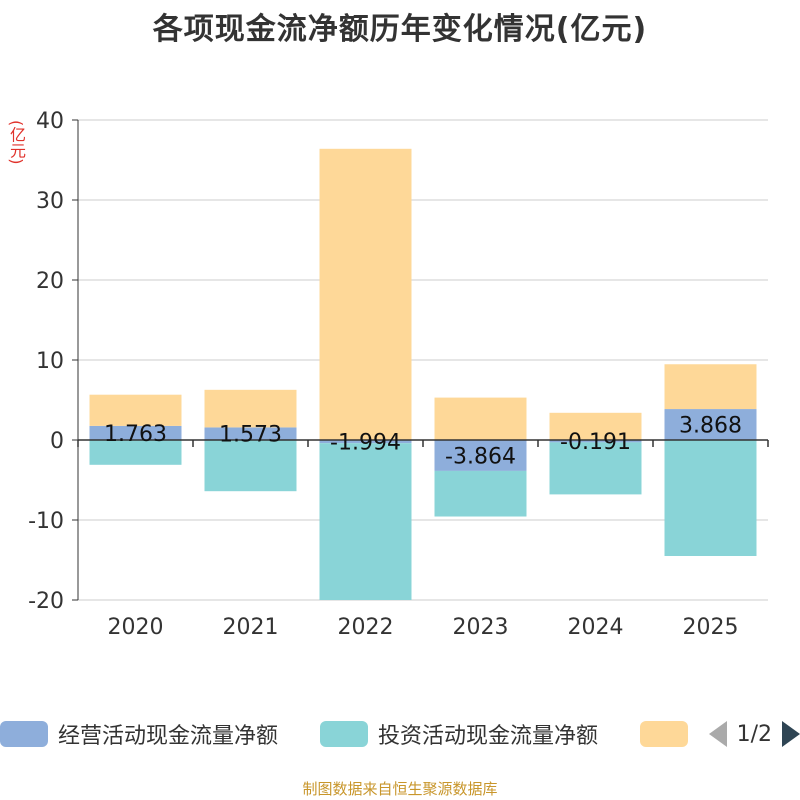 The image size is (800, 800). I want to click on bar-financing-2025, so click(710, 387).